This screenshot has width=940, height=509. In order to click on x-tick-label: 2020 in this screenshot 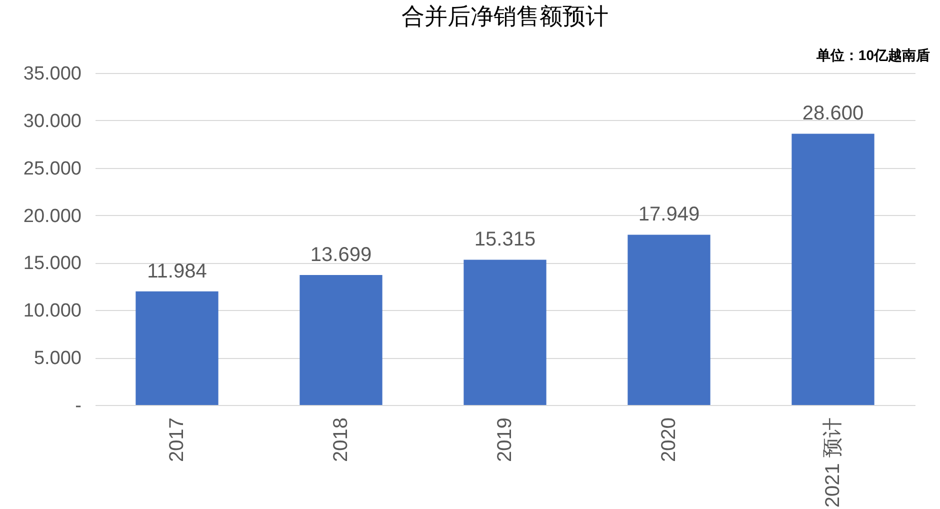, I will do `click(669, 440)`.